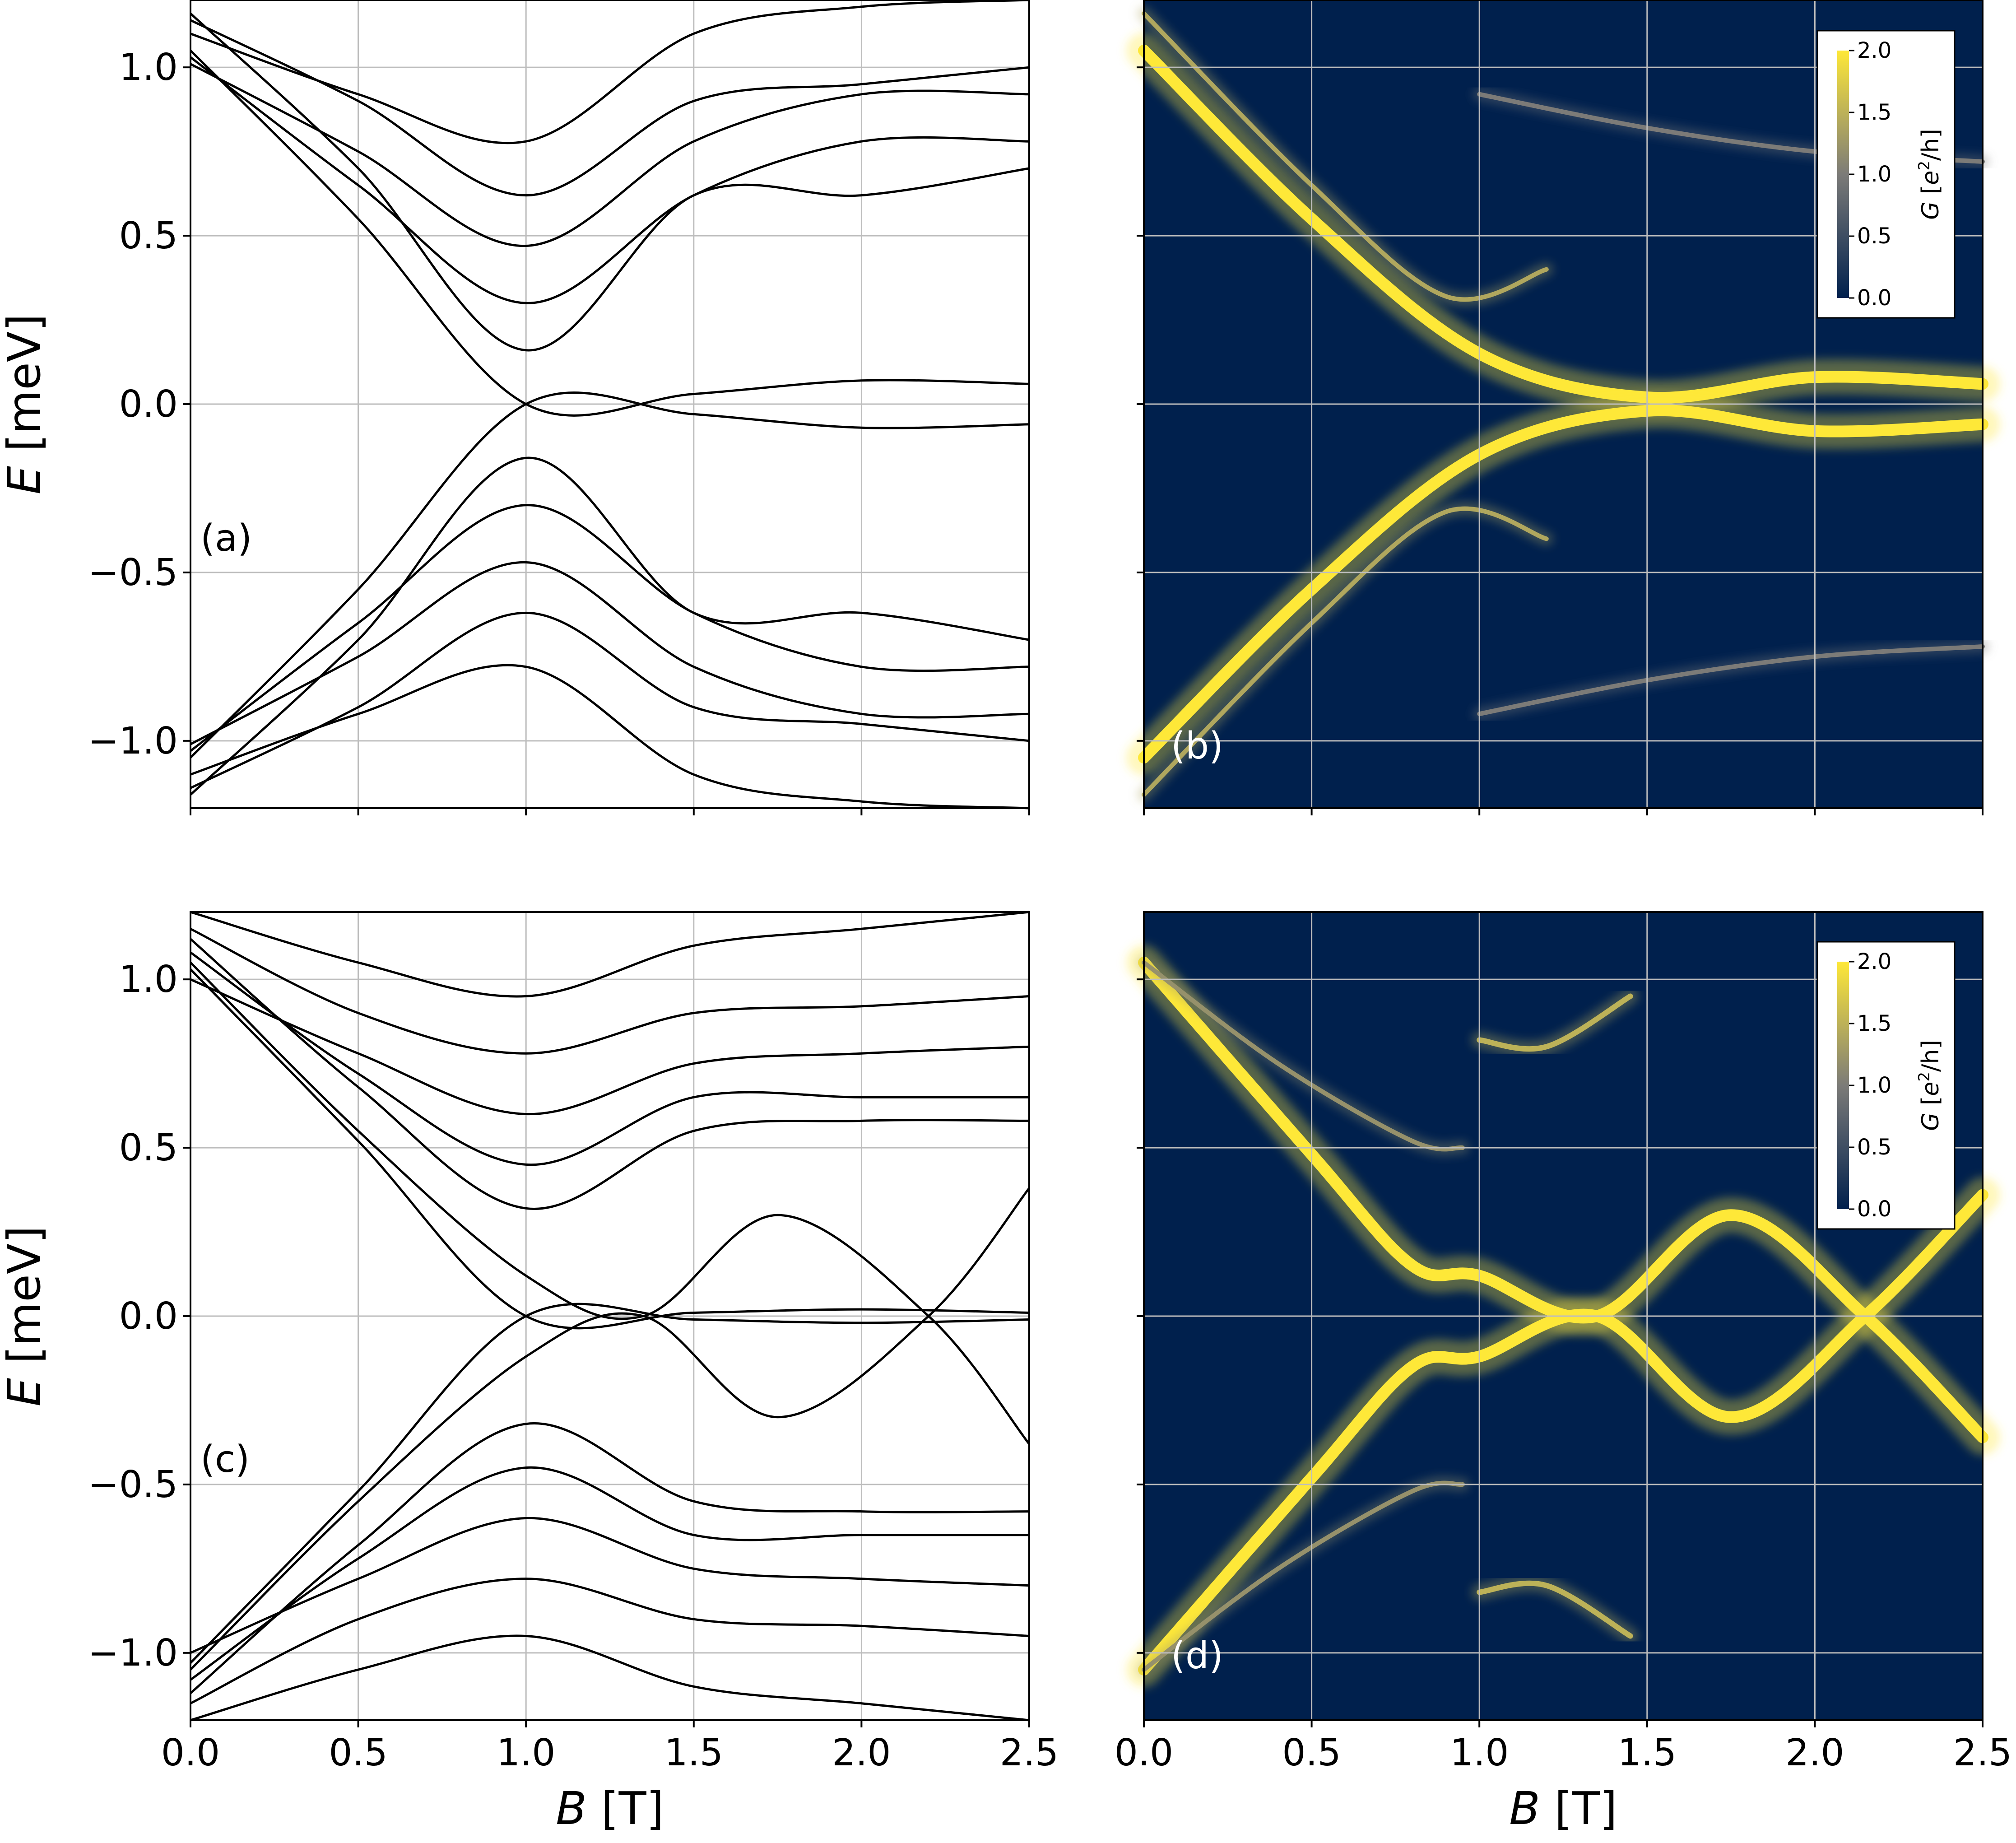 The image size is (2016, 1843). What do you see at coordinates (226, 538) in the screenshot?
I see `panel-label: (a)` at bounding box center [226, 538].